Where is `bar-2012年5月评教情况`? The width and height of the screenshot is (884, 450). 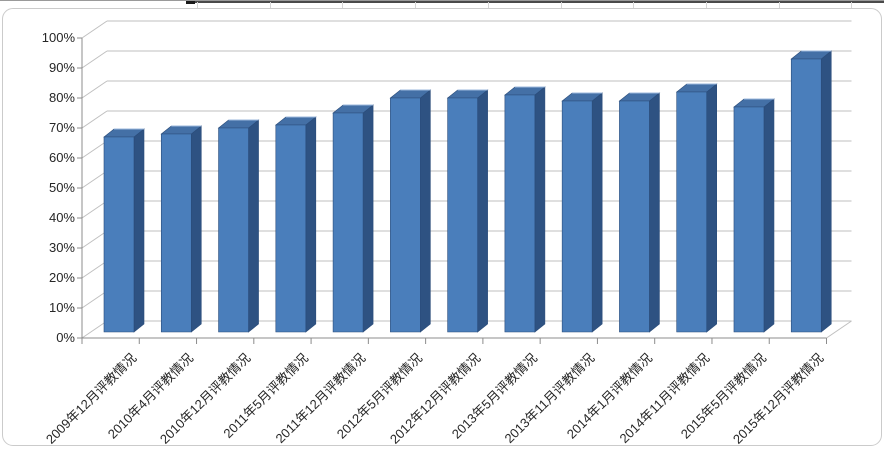
bar-2012年5月评教情况 is located at coordinates (410, 211).